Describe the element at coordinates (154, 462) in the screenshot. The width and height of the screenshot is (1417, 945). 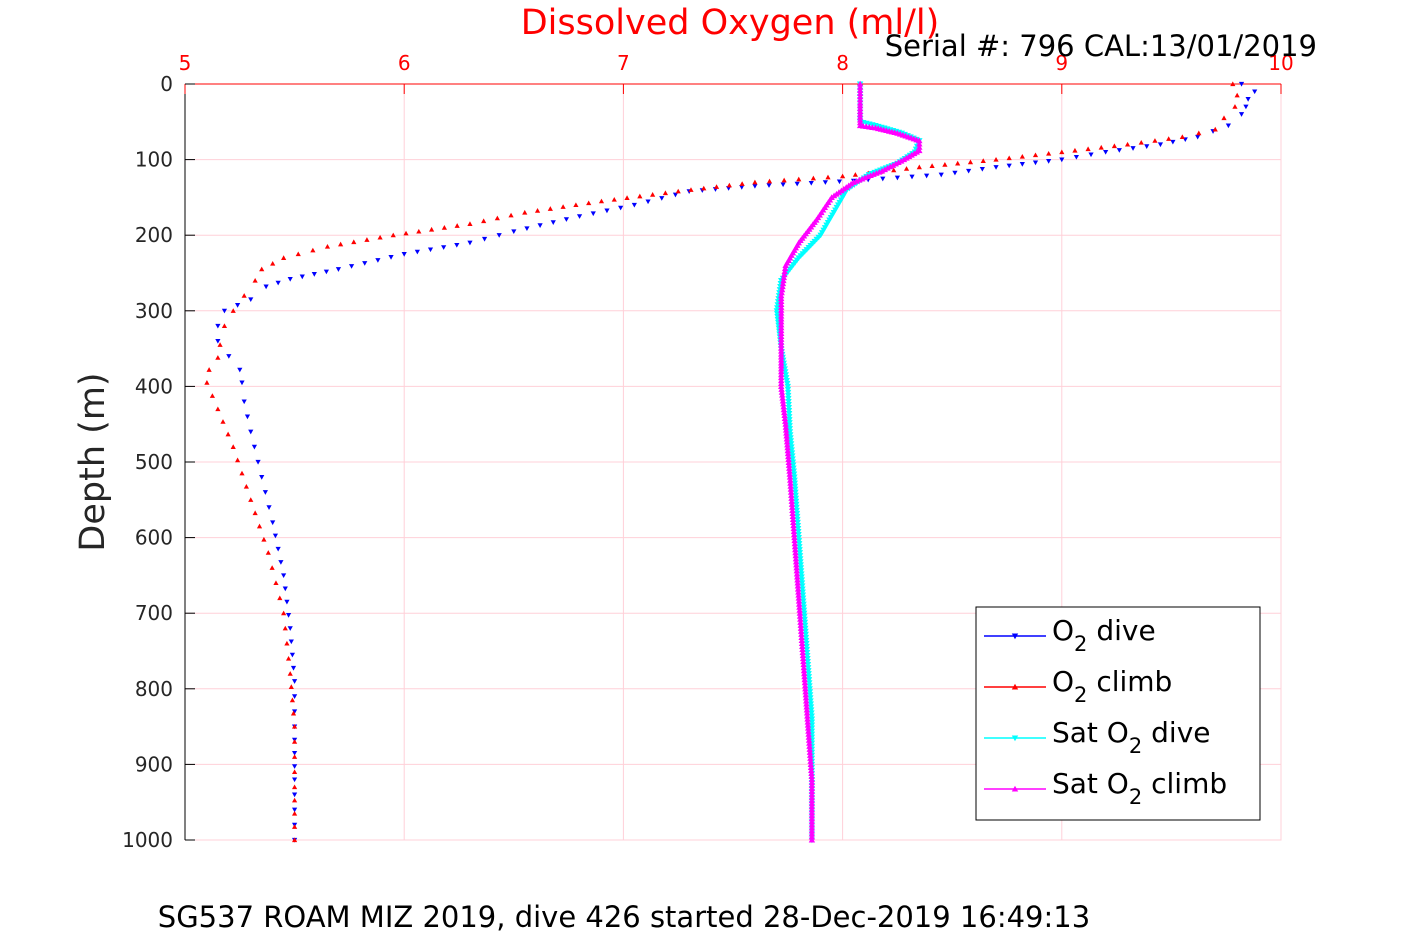
I see `y-tick-label: 500` at that location.